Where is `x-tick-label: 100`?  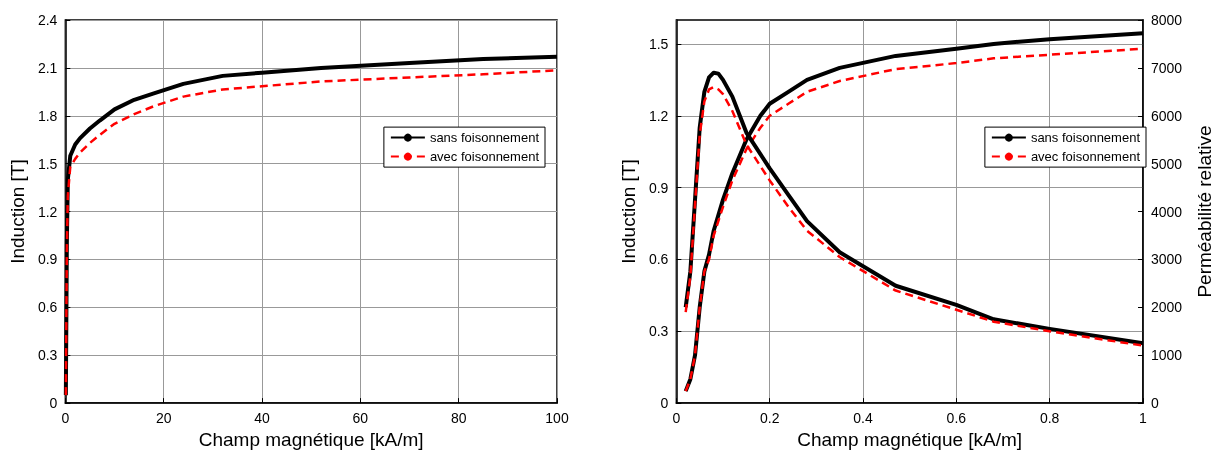 x-tick-label: 100 is located at coordinates (557, 418).